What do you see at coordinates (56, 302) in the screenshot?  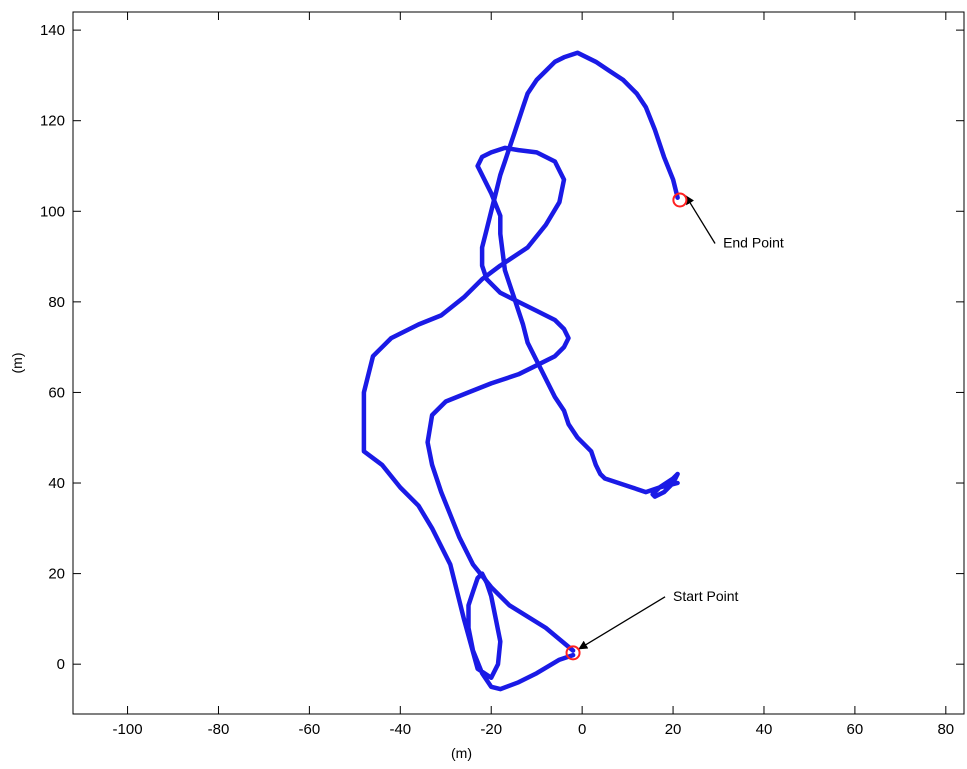 I see `y-tick-label: 80` at bounding box center [56, 302].